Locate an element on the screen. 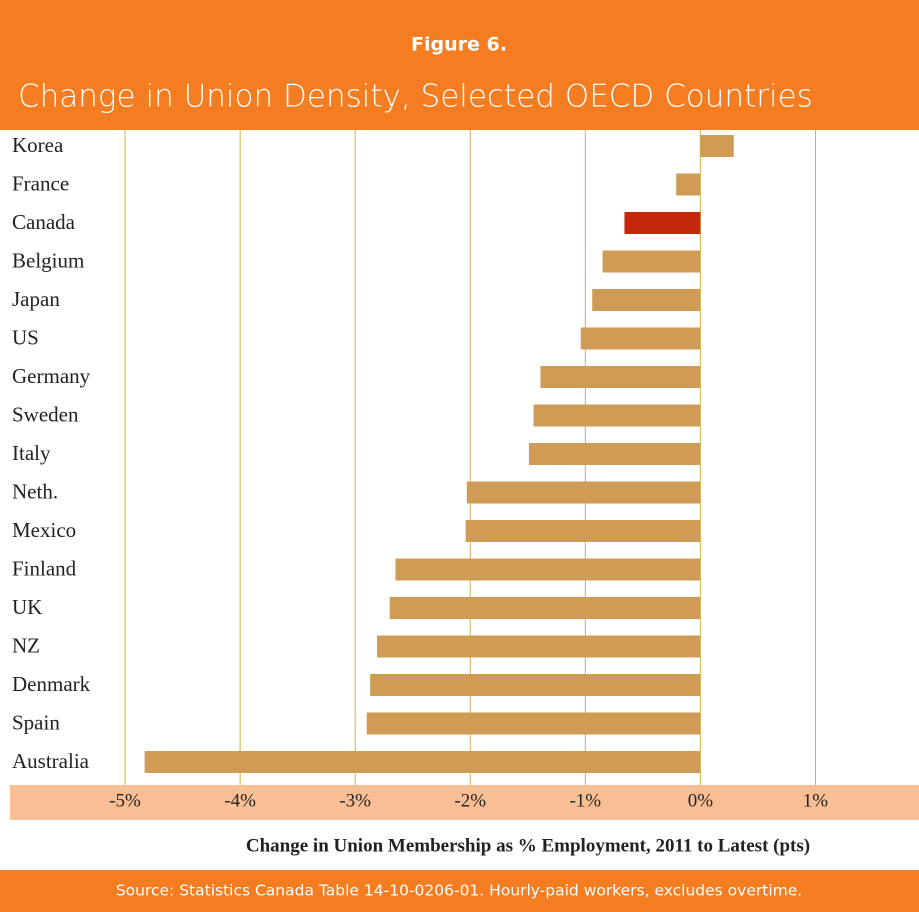 Image resolution: width=919 pixels, height=912 pixels. y-tick-label: UK is located at coordinates (27, 607).